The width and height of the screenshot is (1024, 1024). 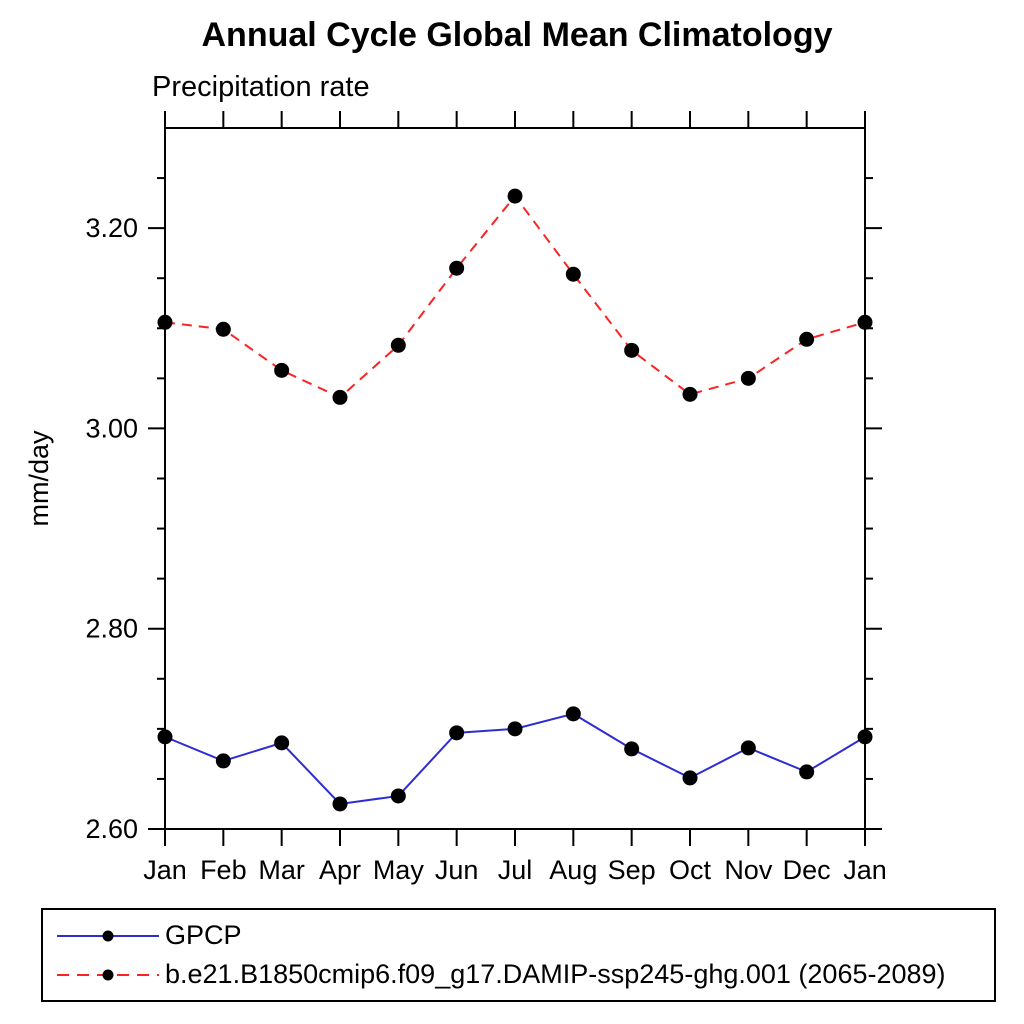 I want to click on month-label: Dec, so click(x=807, y=870).